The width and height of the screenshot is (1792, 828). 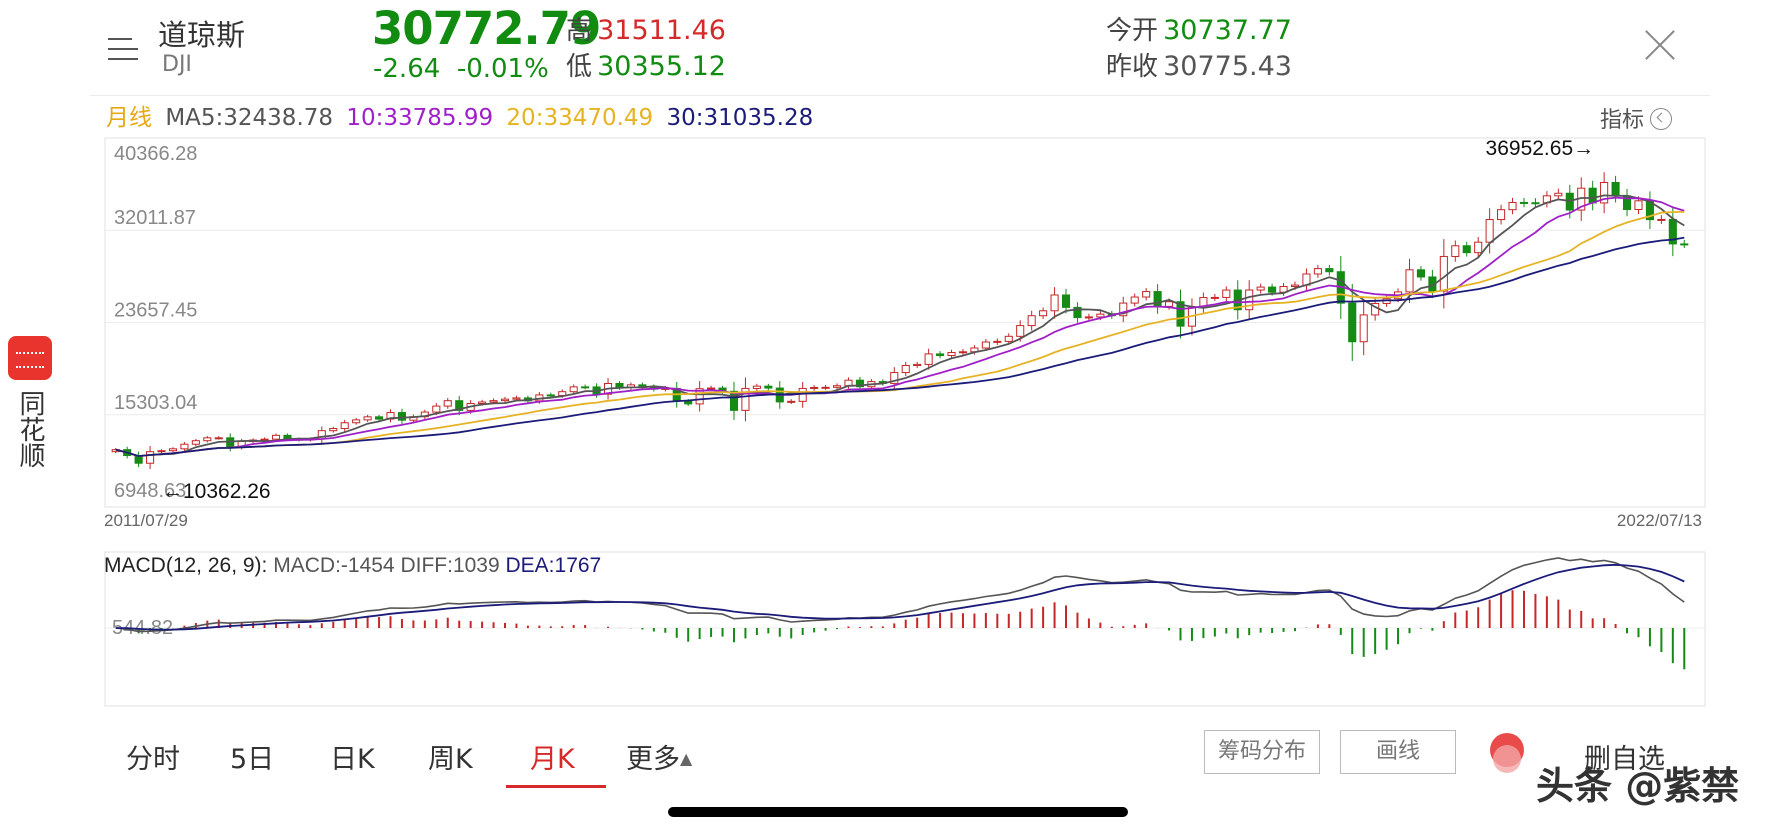 I want to click on macd-legend-part: MACD(12, 26, 9):, so click(x=188, y=565).